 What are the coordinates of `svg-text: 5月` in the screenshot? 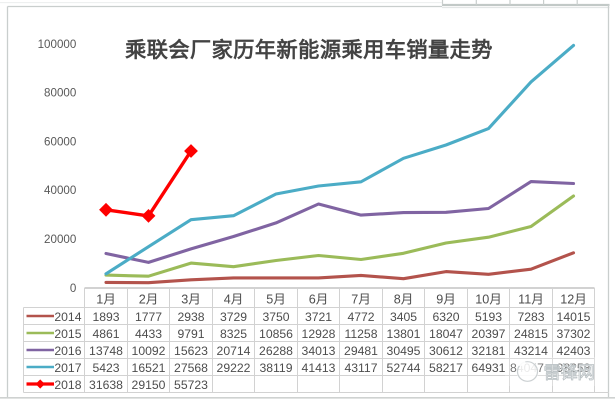 It's located at (276, 299).